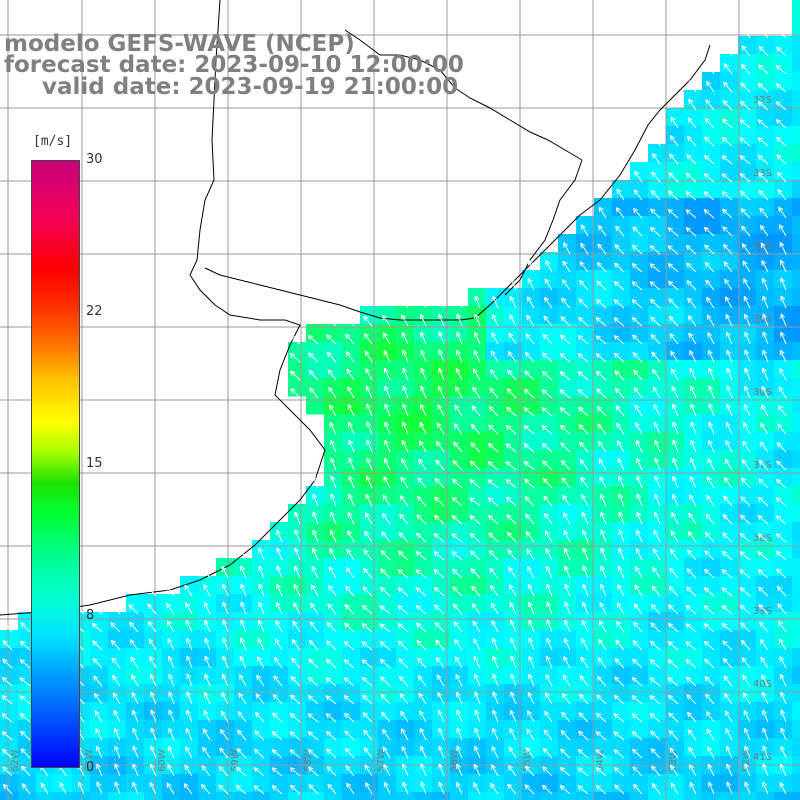 This screenshot has width=800, height=800. I want to click on colorbar-tick-0: 0, so click(90, 767).